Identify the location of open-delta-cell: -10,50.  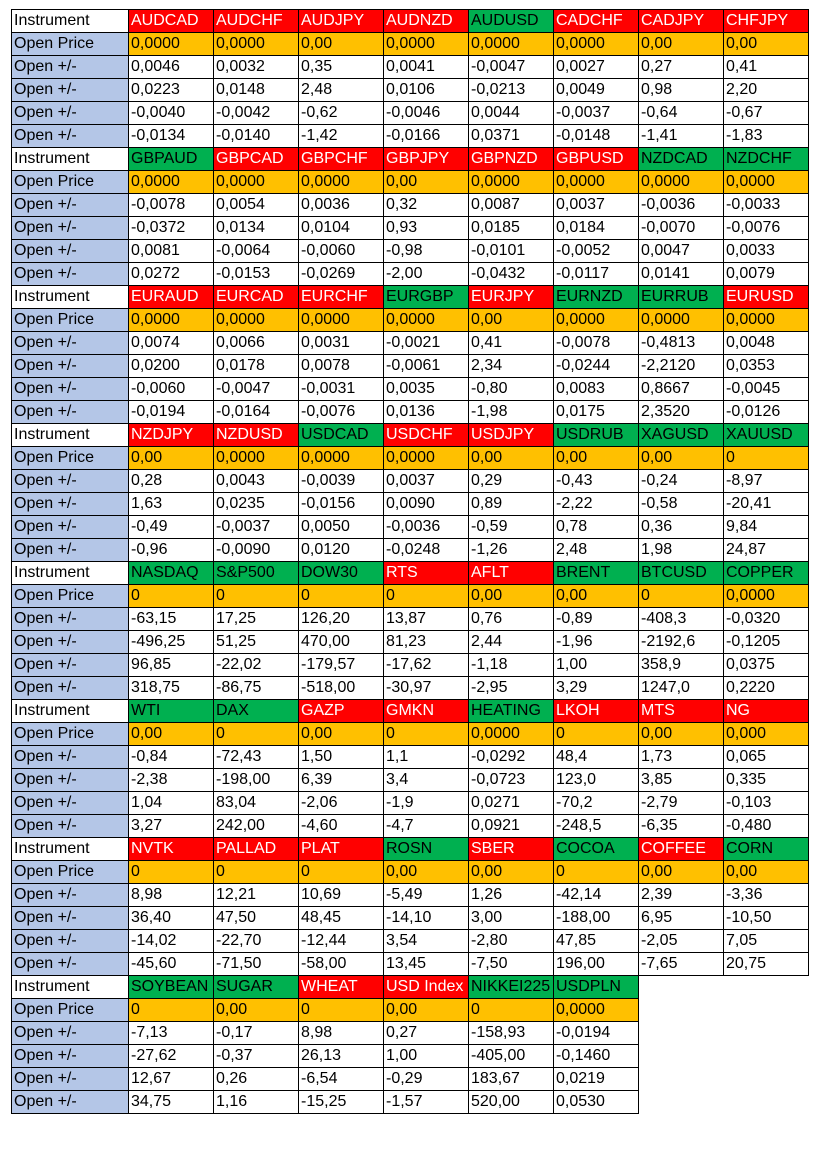
(766, 918).